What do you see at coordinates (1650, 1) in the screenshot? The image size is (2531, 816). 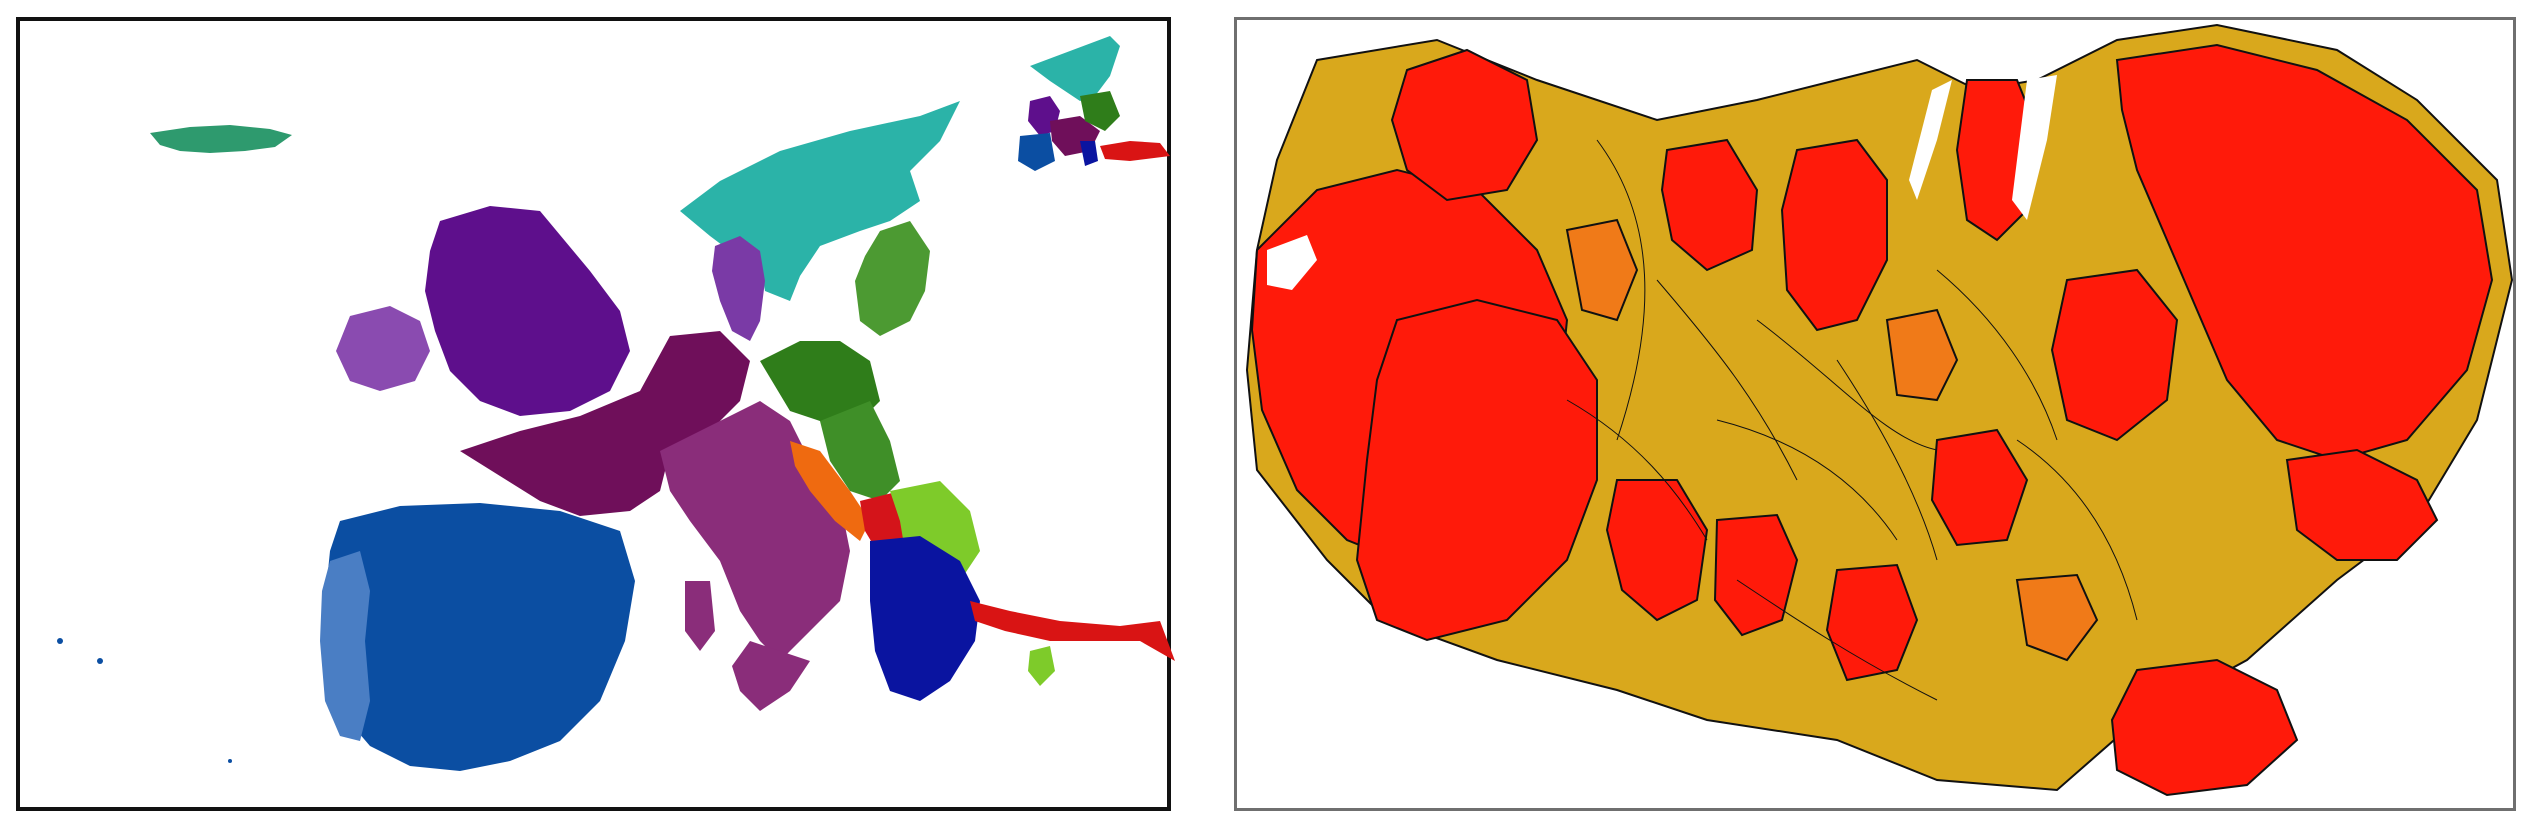 I see `right-map-caption` at bounding box center [1650, 1].